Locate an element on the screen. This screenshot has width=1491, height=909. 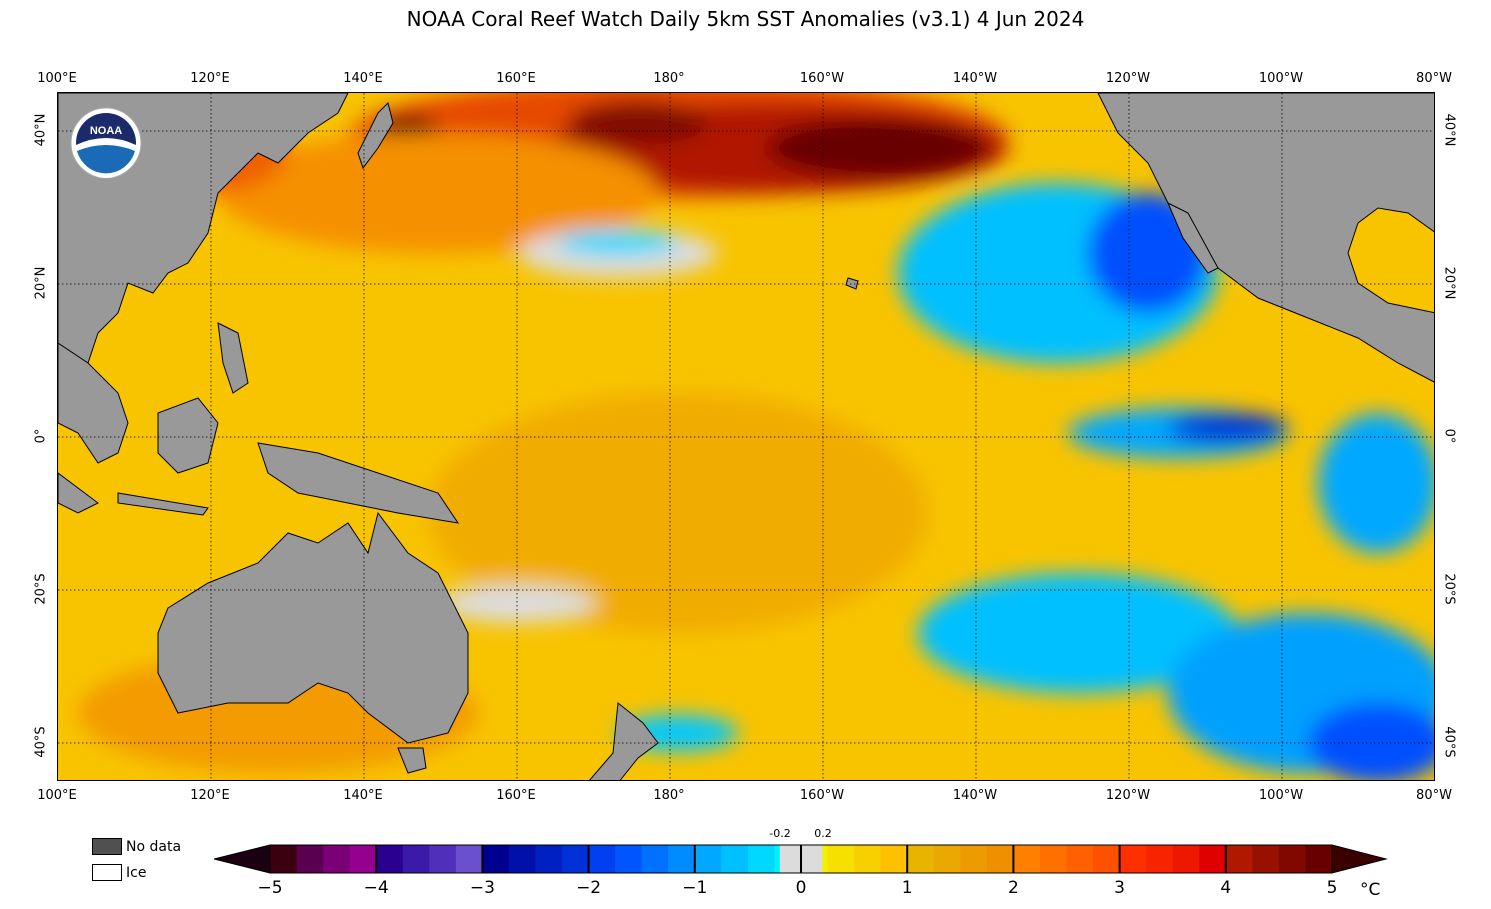
colorbar-tick-label: −1 is located at coordinates (695, 888).